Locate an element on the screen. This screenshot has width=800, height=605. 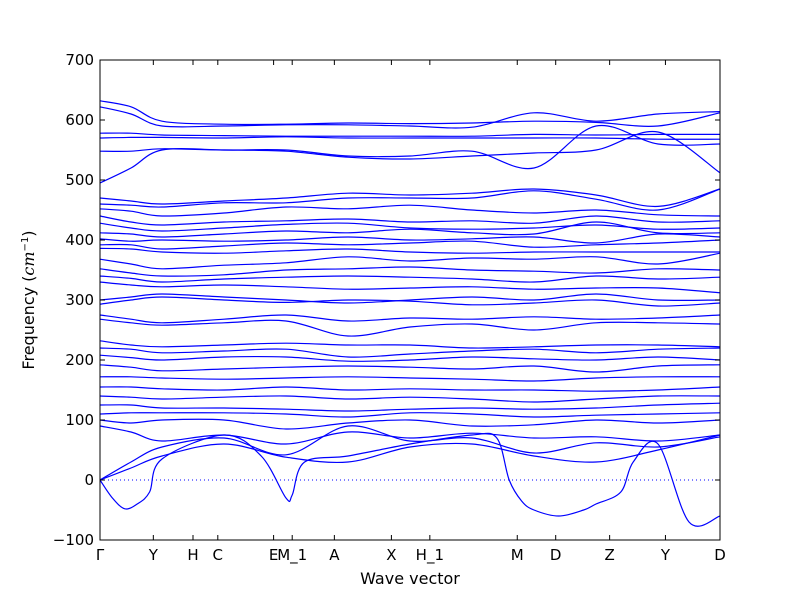
x-tick-label: C is located at coordinates (218, 555).